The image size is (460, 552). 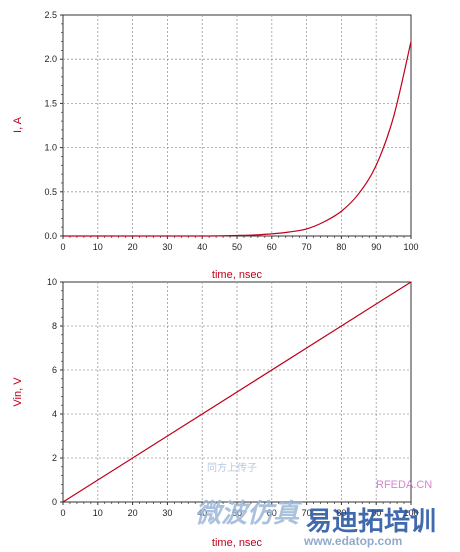 I want to click on current-y-tick-label: 2.0, so click(x=50, y=59).